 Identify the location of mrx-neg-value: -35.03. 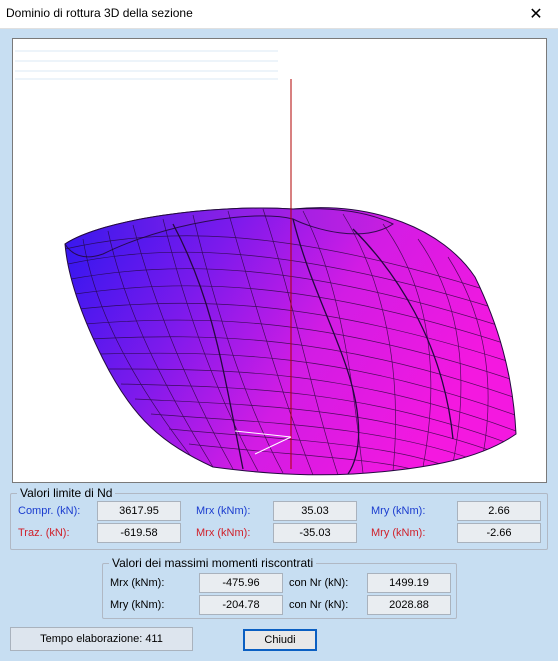
(315, 533).